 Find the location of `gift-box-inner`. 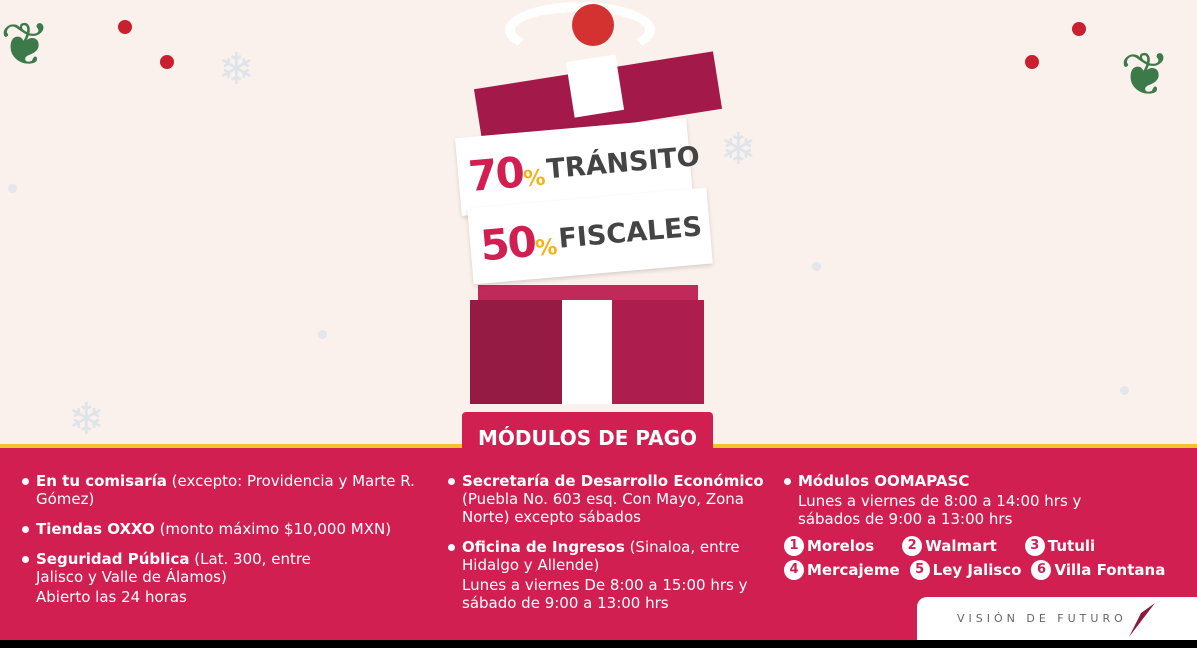

gift-box-inner is located at coordinates (588, 293).